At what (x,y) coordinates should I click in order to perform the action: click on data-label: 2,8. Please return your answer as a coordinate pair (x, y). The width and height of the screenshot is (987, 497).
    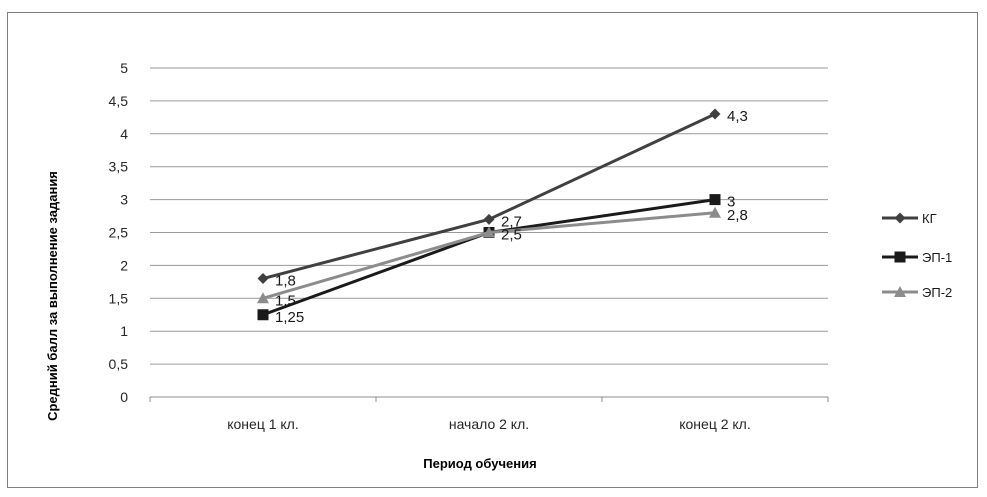
    Looking at the image, I should click on (737, 215).